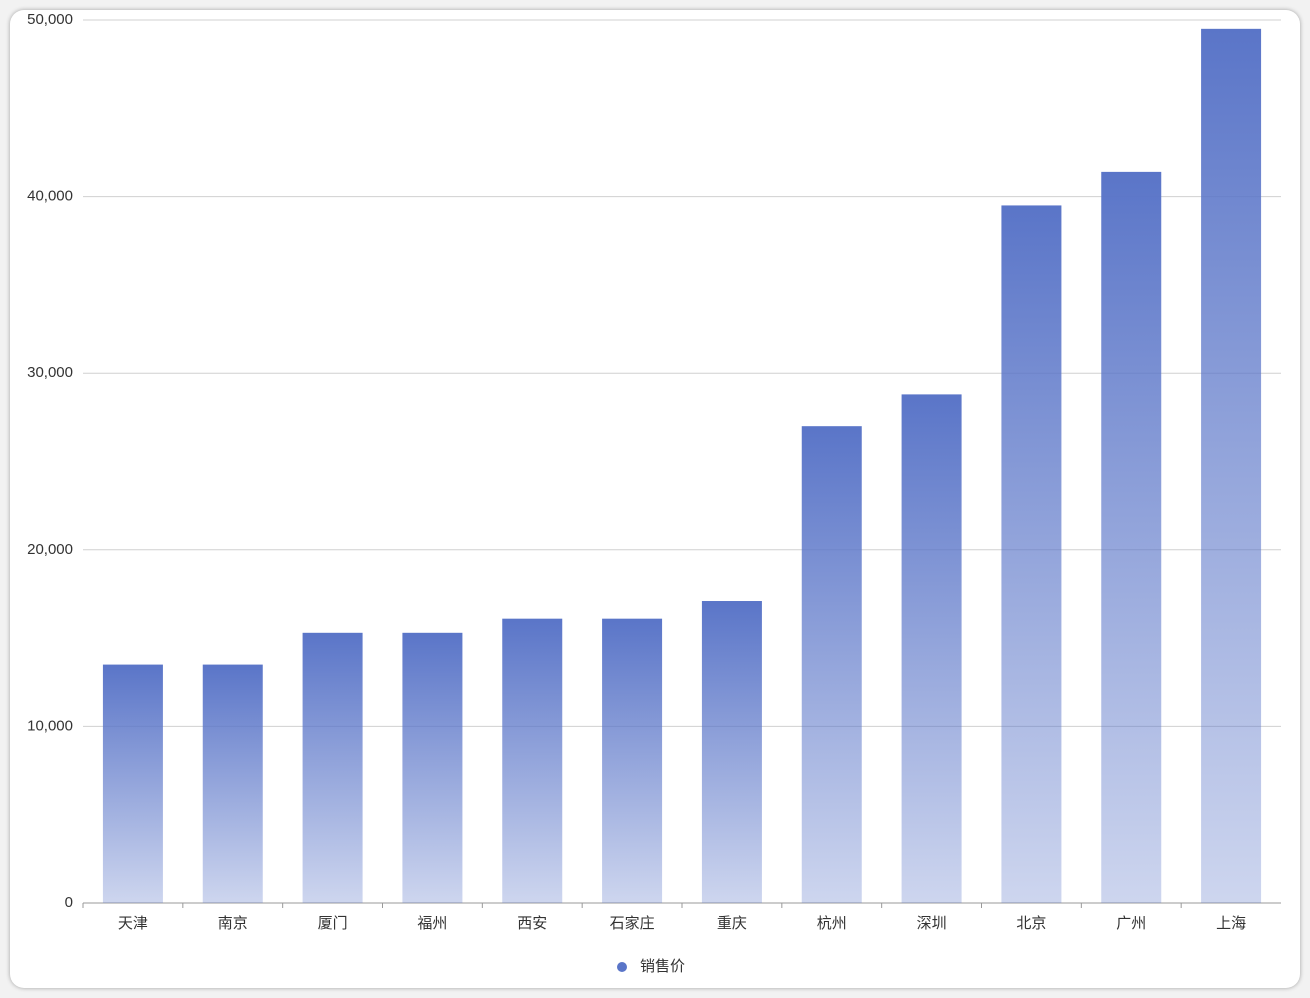 The image size is (1310, 998). Describe the element at coordinates (233, 923) in the screenshot. I see `x-tick-label: 南京` at that location.